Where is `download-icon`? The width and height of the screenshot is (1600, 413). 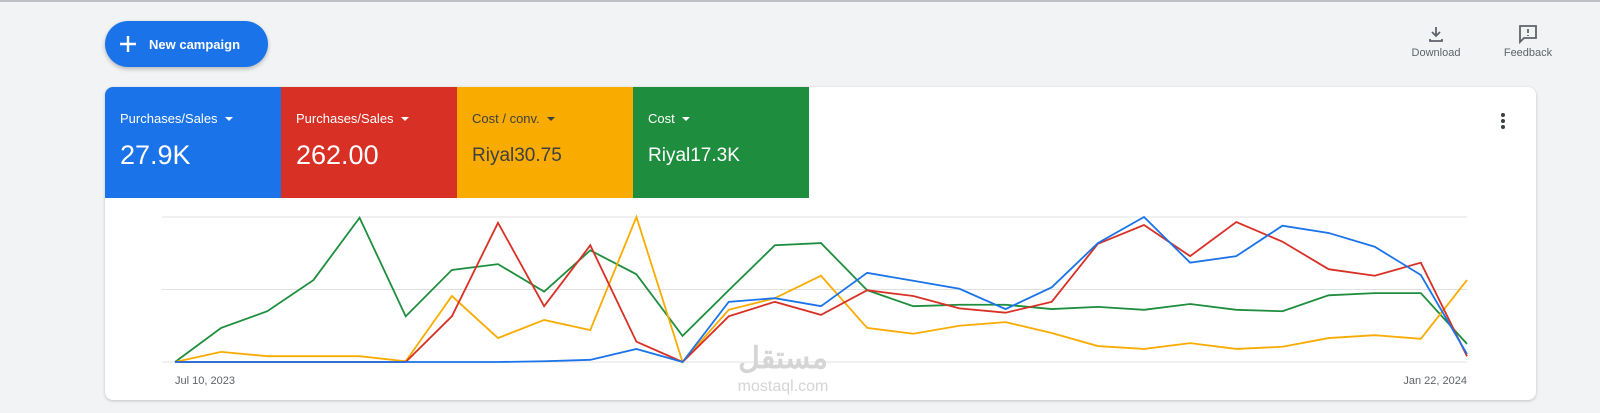 download-icon is located at coordinates (1436, 34).